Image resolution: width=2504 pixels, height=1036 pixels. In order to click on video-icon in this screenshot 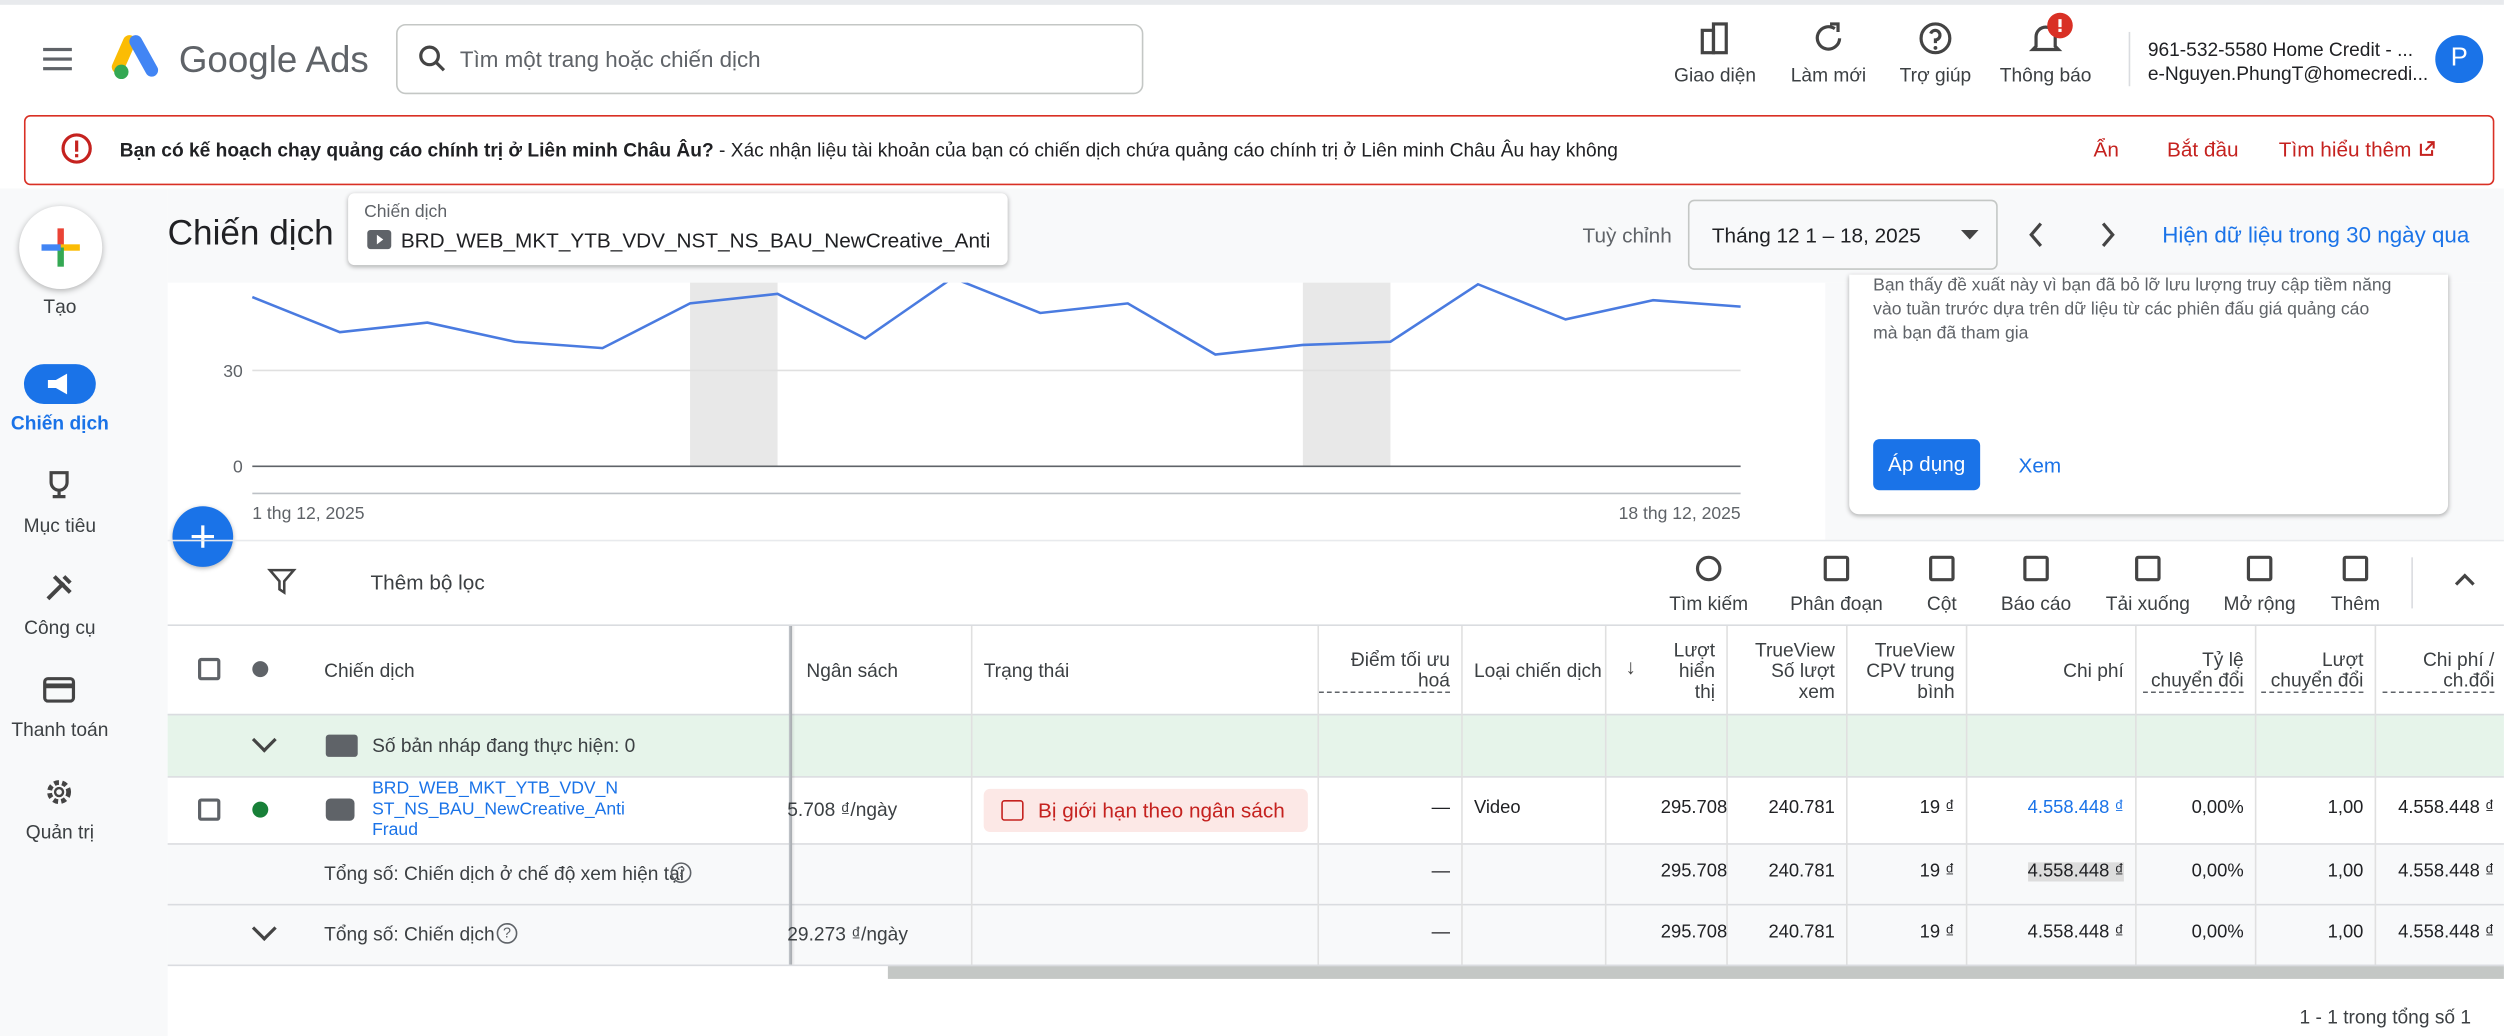, I will do `click(340, 809)`.